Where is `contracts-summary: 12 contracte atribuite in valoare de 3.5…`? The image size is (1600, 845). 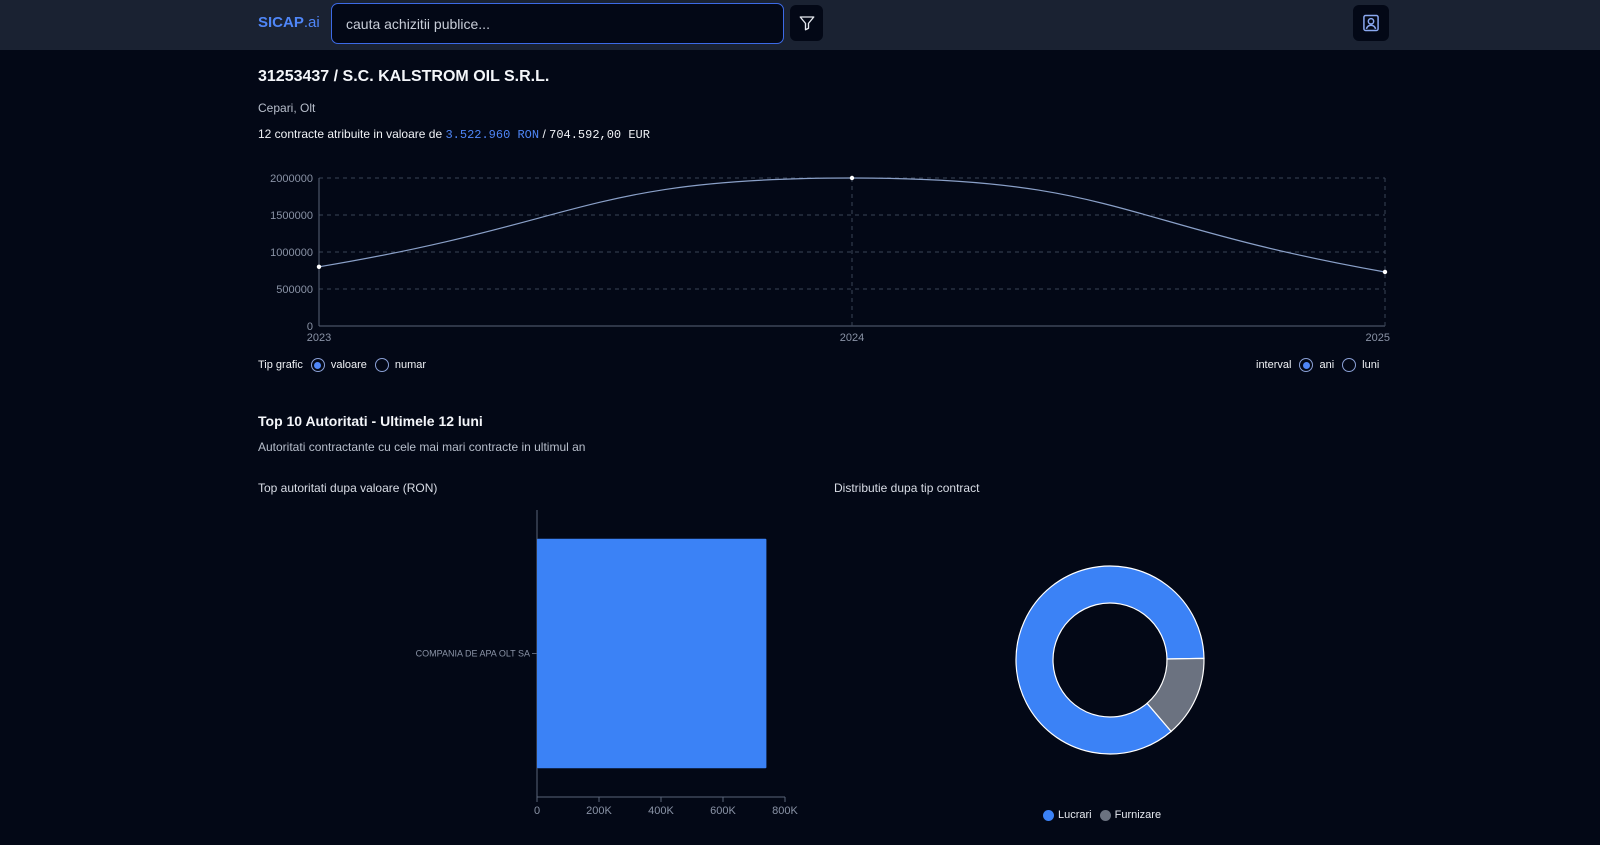
contracts-summary: 12 contracte atribuite in valoare de 3.5… is located at coordinates (454, 134).